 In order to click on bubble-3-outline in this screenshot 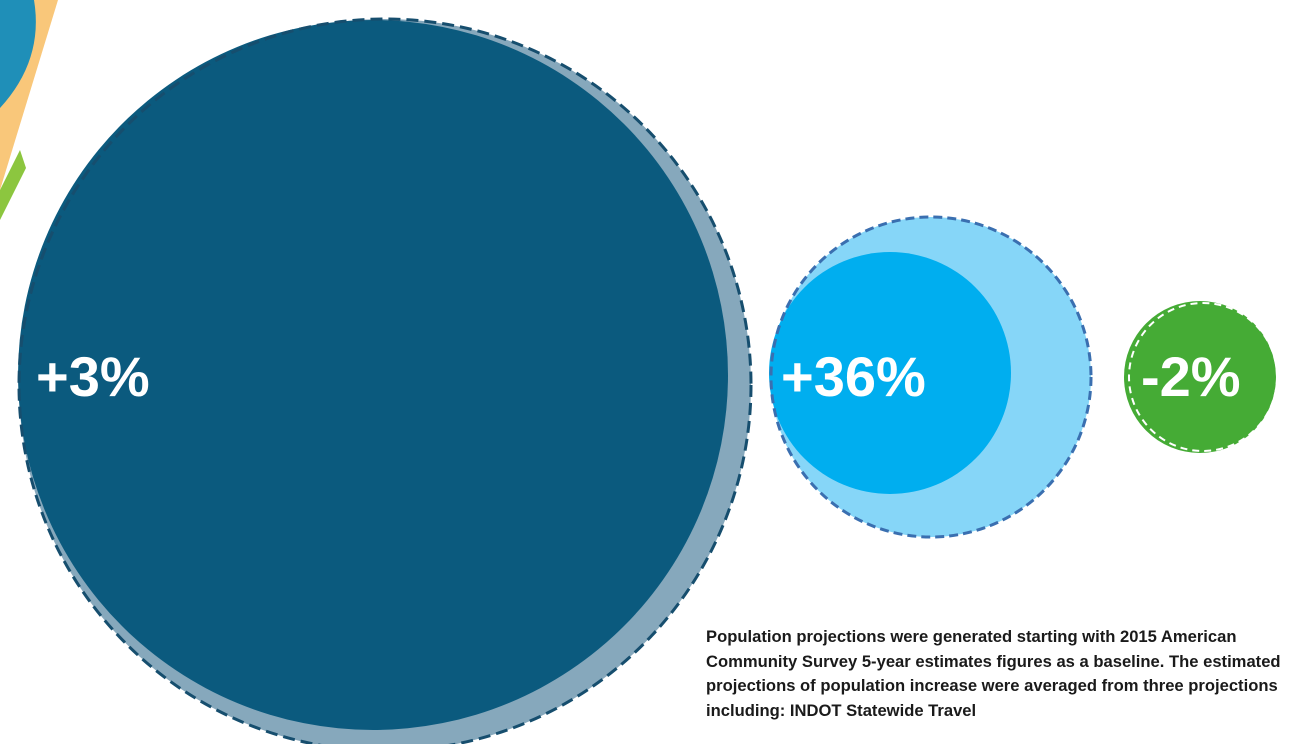, I will do `click(1203, 377)`.